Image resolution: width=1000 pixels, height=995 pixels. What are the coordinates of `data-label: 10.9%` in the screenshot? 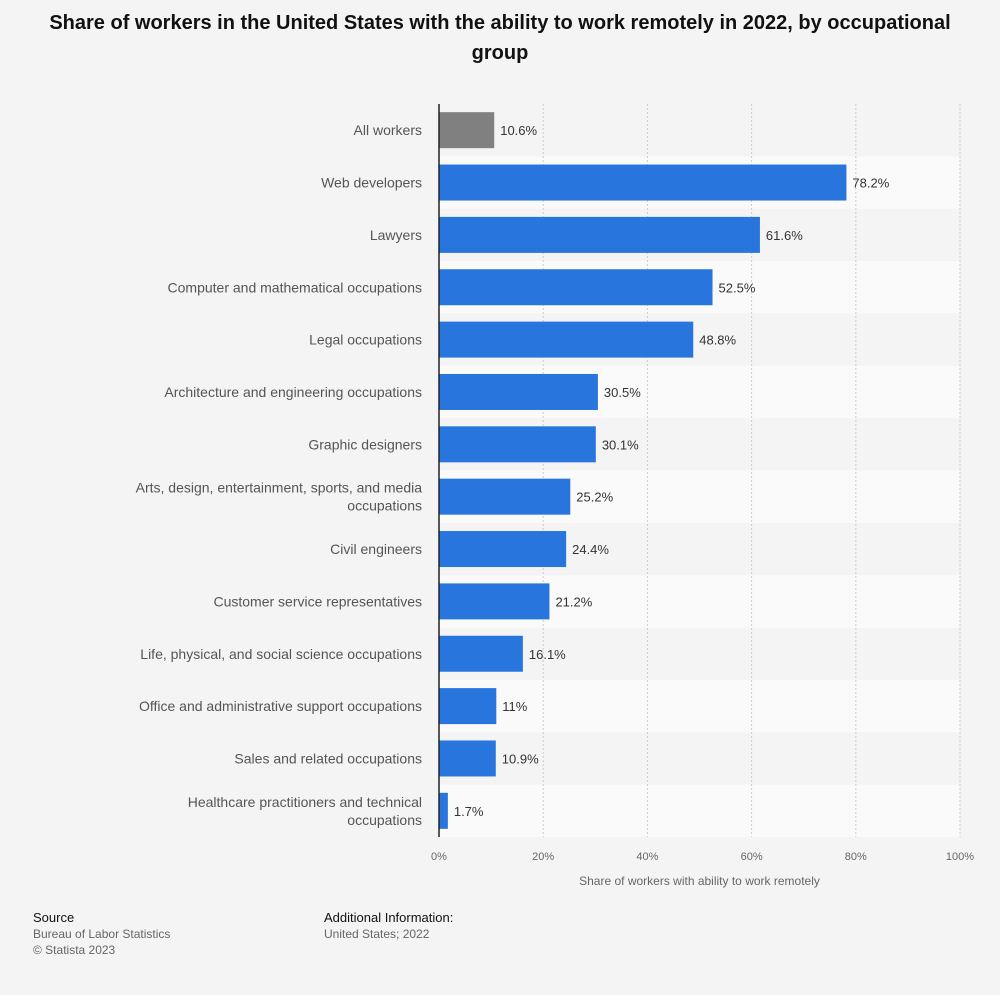 It's located at (520, 758).